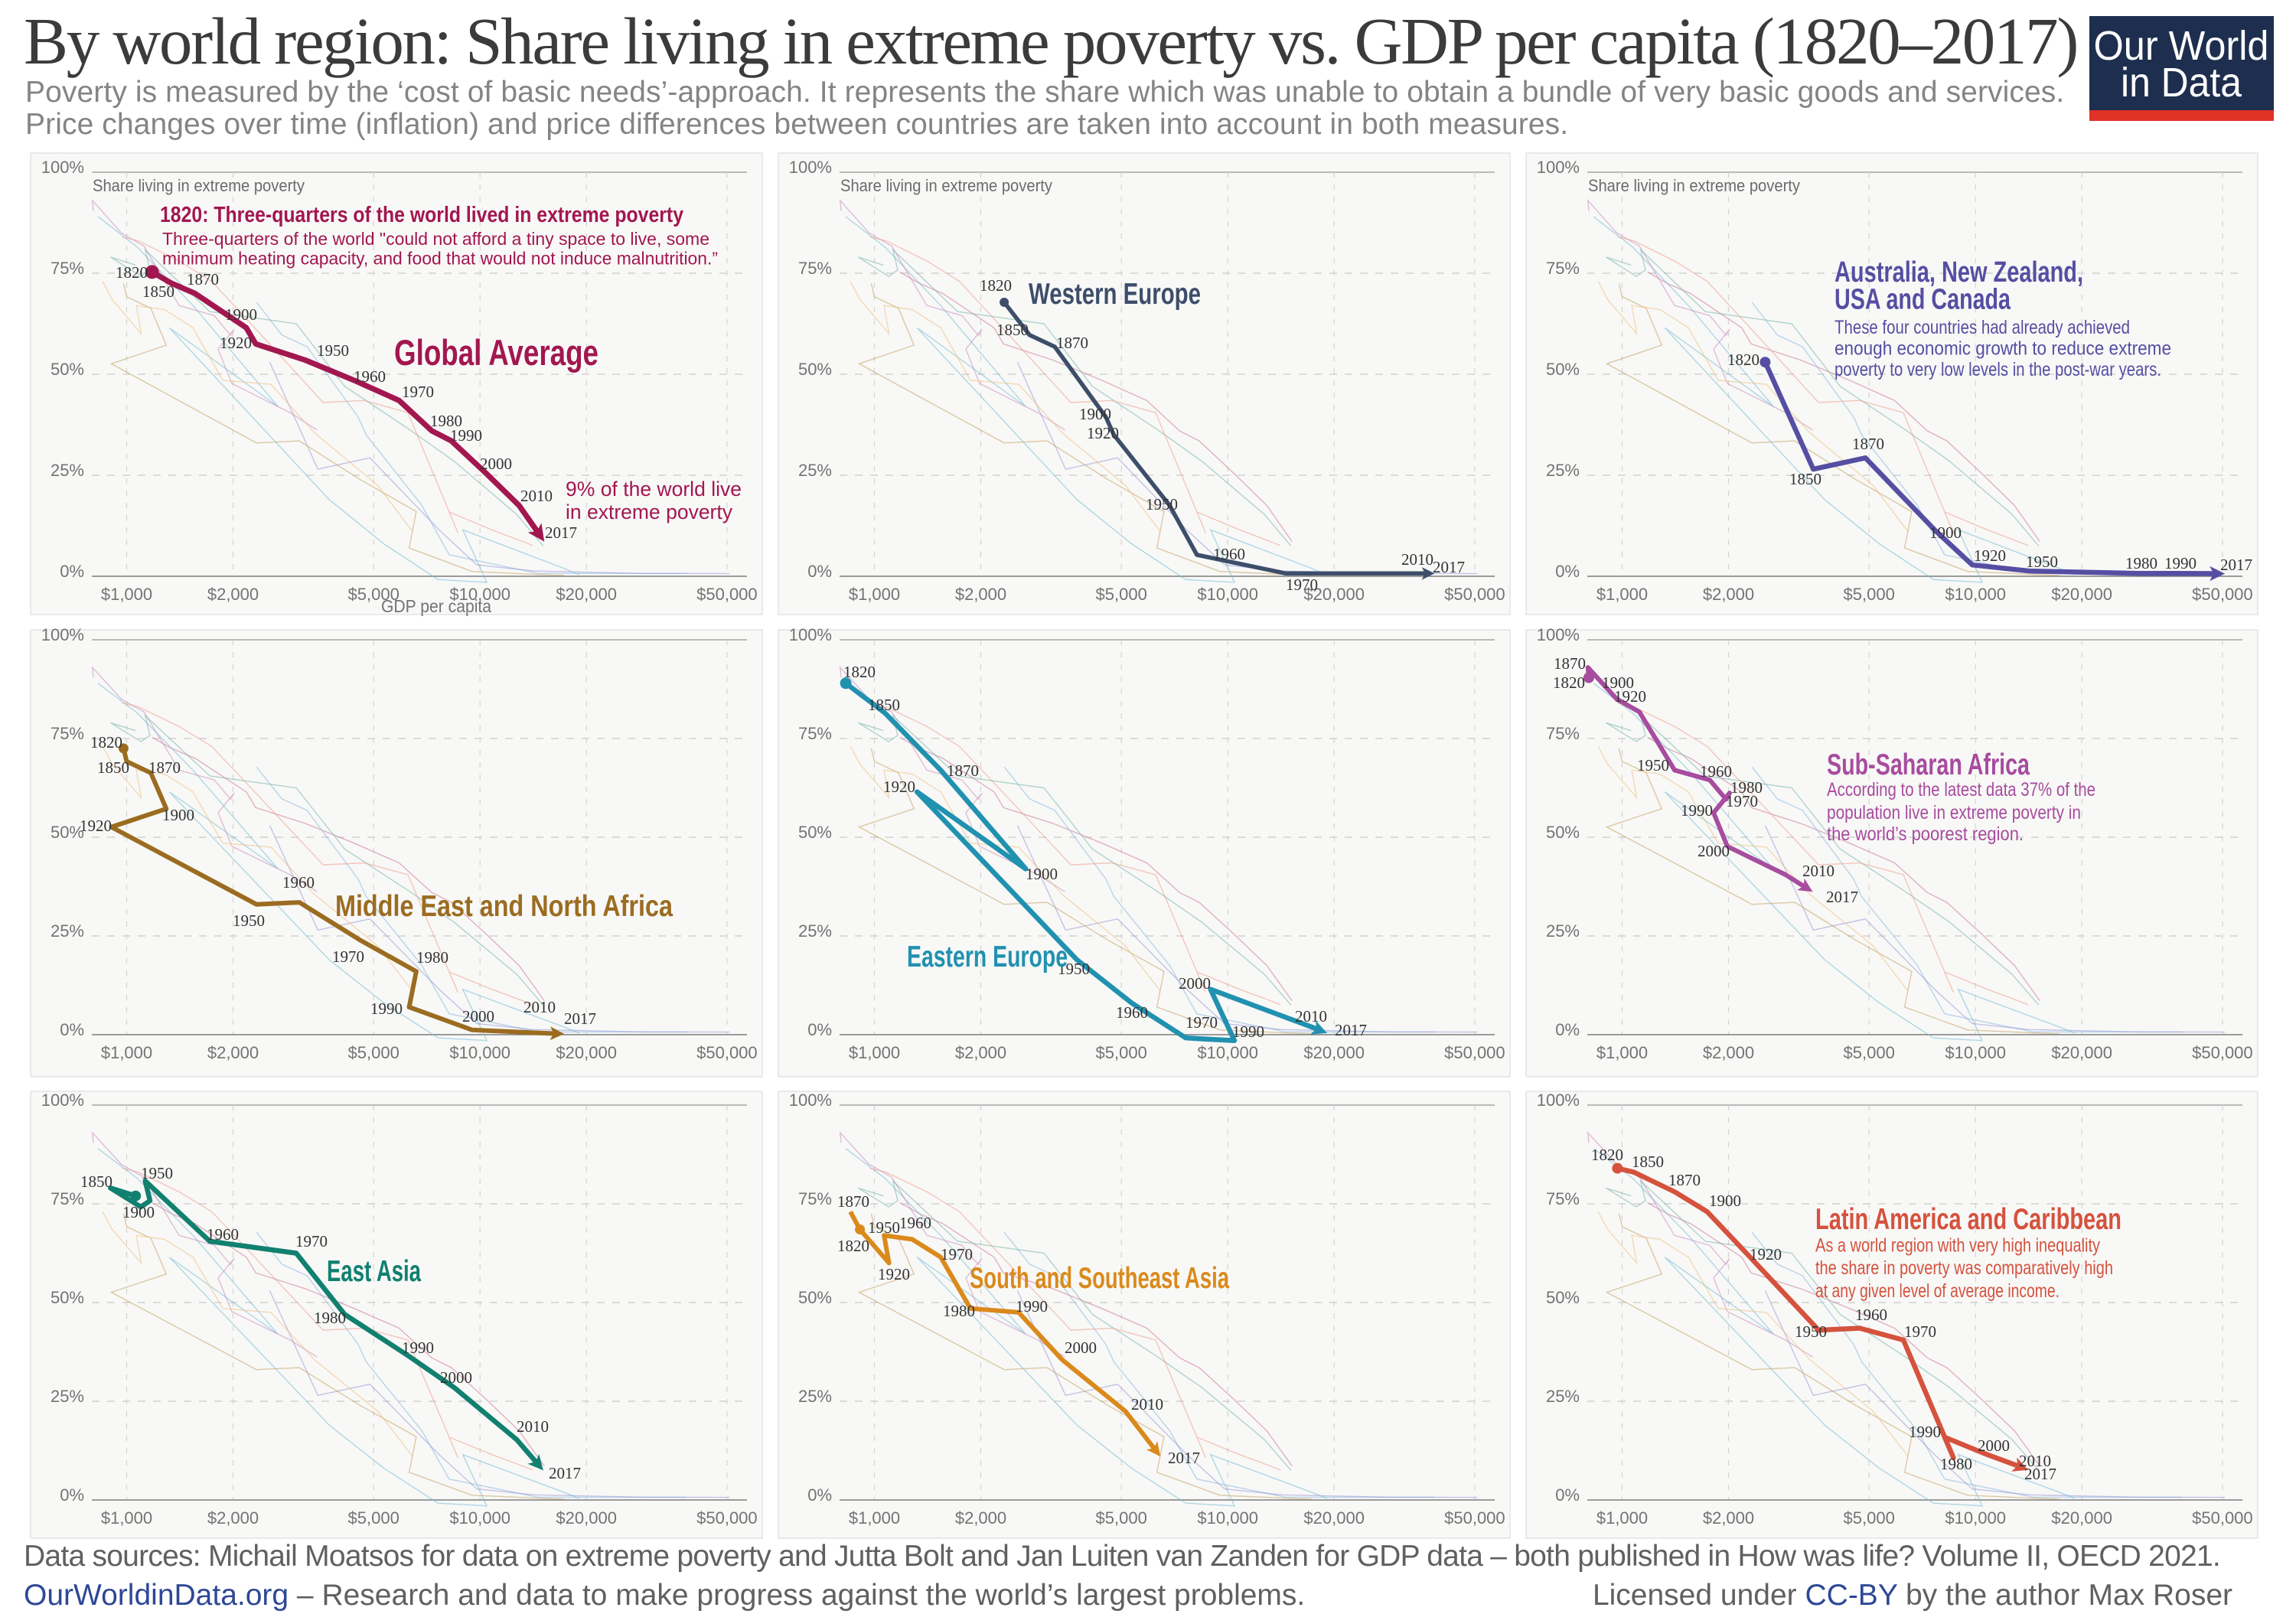 The image size is (2296, 1614). What do you see at coordinates (1925, 834) in the screenshot?
I see `svg-text: the world’s poorest region.` at bounding box center [1925, 834].